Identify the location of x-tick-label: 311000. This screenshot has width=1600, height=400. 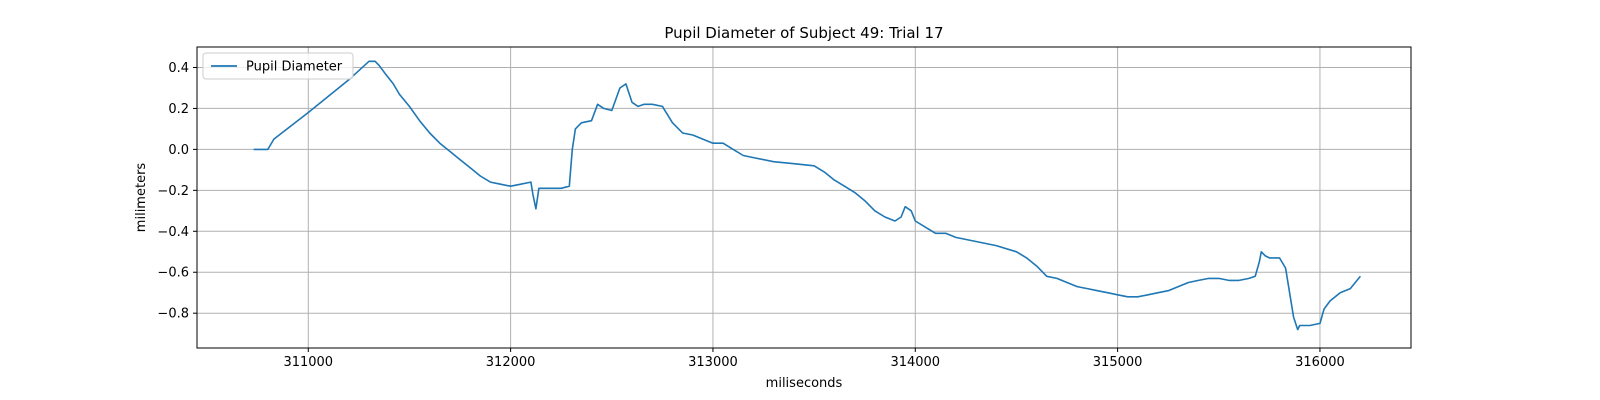
(308, 362).